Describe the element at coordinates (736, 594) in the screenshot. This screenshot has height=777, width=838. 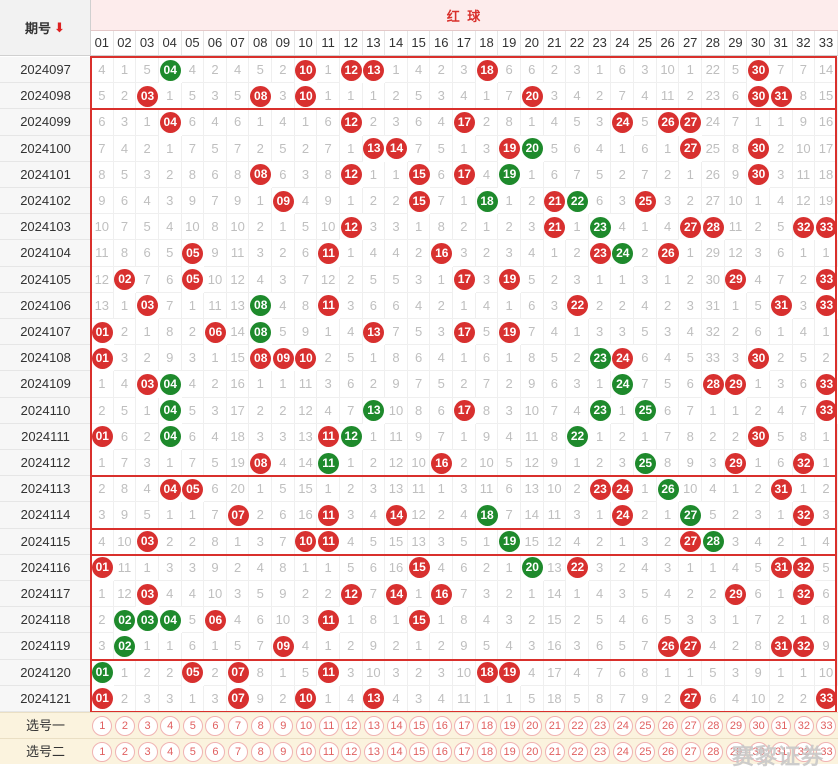
I see `red-ball: 29` at that location.